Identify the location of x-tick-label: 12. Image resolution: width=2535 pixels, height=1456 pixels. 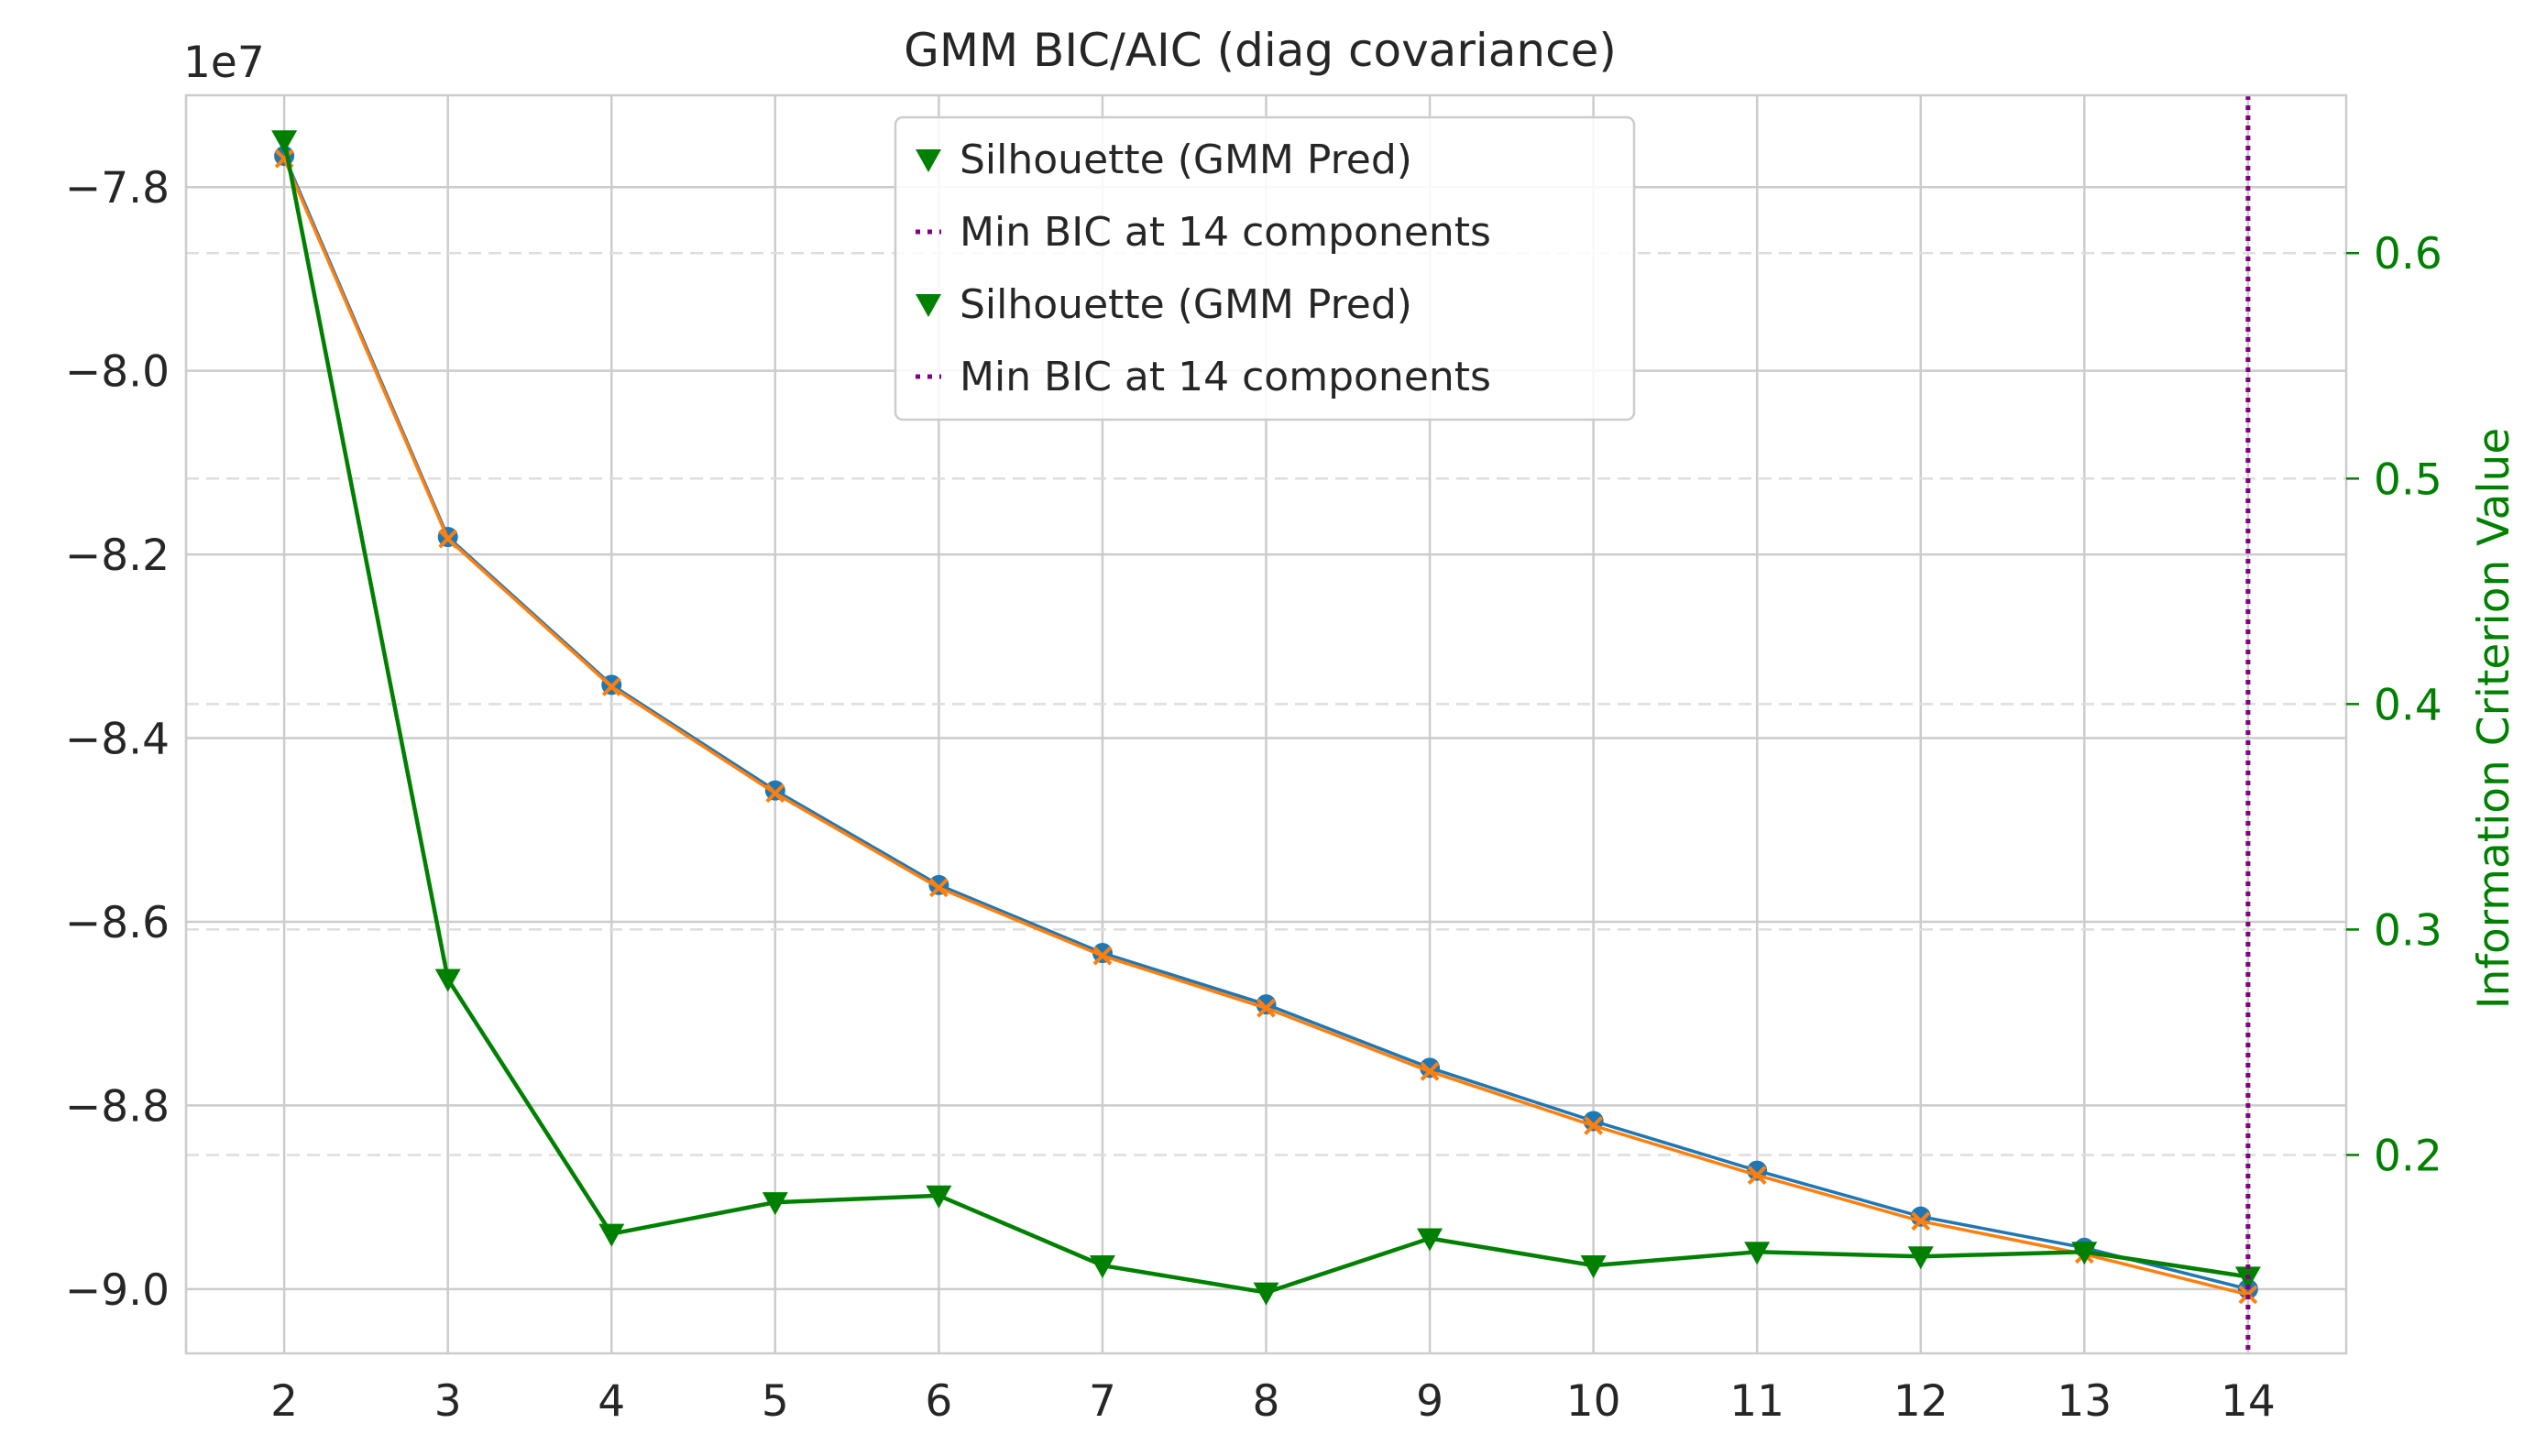
(1920, 1401).